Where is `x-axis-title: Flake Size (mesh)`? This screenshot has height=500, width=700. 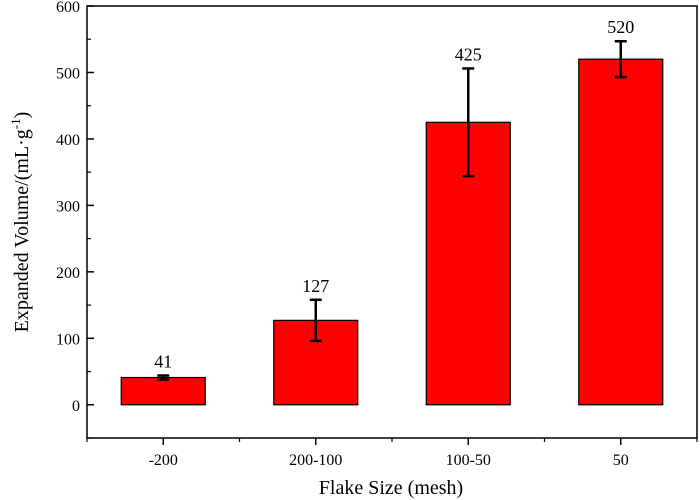 x-axis-title: Flake Size (mesh) is located at coordinates (391, 488).